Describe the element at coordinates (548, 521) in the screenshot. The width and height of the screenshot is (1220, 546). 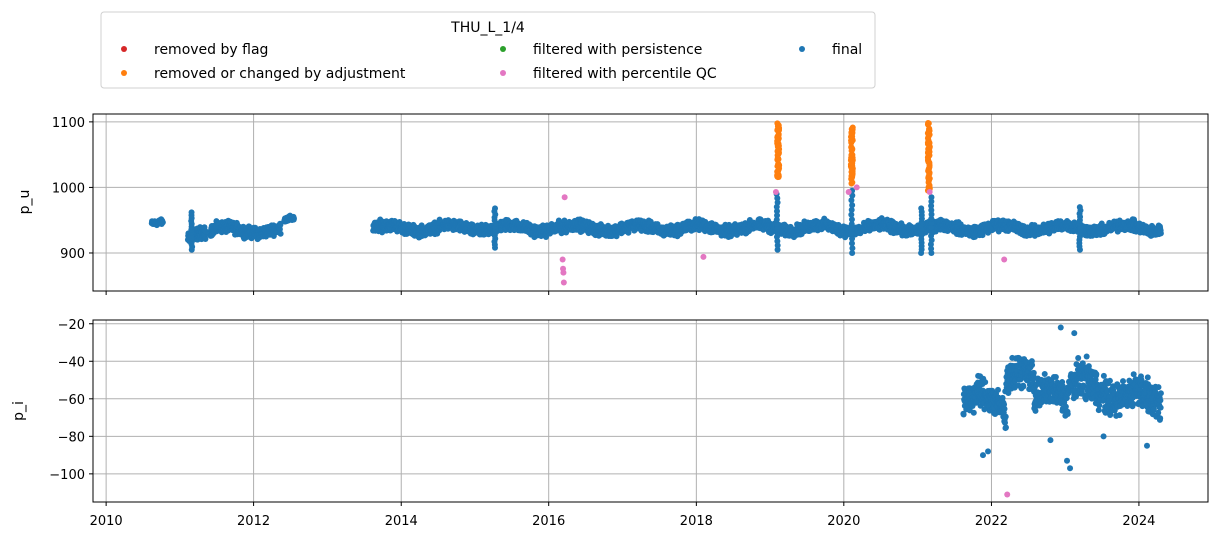
I see `x-tick-label: 2016` at that location.